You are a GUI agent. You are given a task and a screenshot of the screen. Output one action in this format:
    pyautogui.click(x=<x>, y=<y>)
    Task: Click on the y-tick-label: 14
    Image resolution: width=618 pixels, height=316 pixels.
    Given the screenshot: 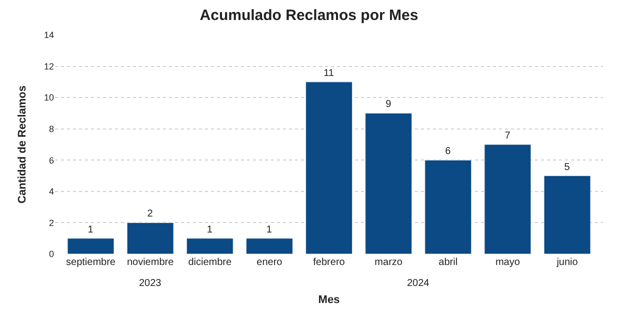 What is the action you would take?
    pyautogui.click(x=49, y=35)
    